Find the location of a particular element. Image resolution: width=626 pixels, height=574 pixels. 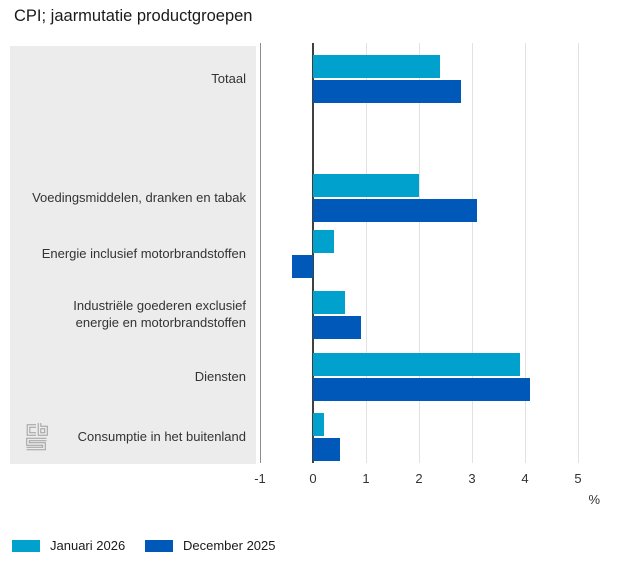

bar-series2-cat3 is located at coordinates (302, 266).